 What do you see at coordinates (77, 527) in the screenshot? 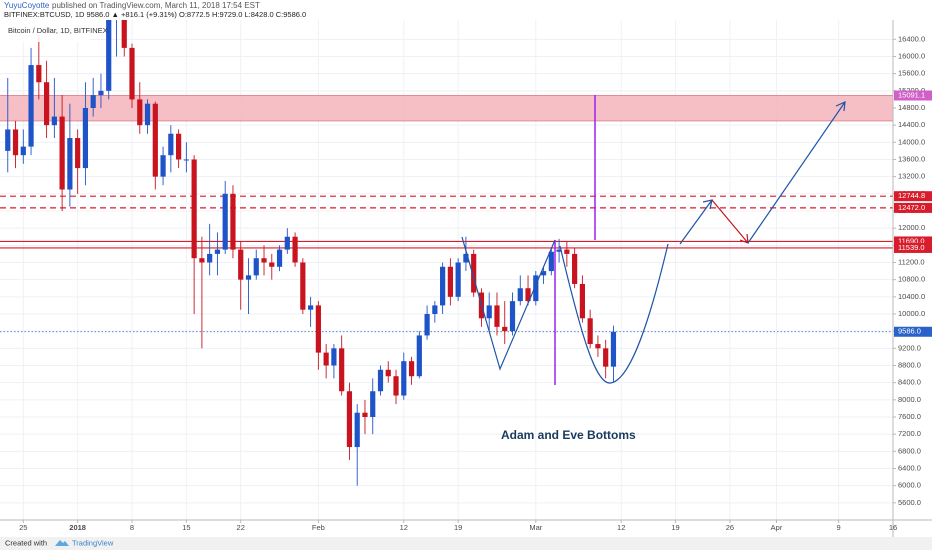
I see `x-tick-label: 2018` at bounding box center [77, 527].